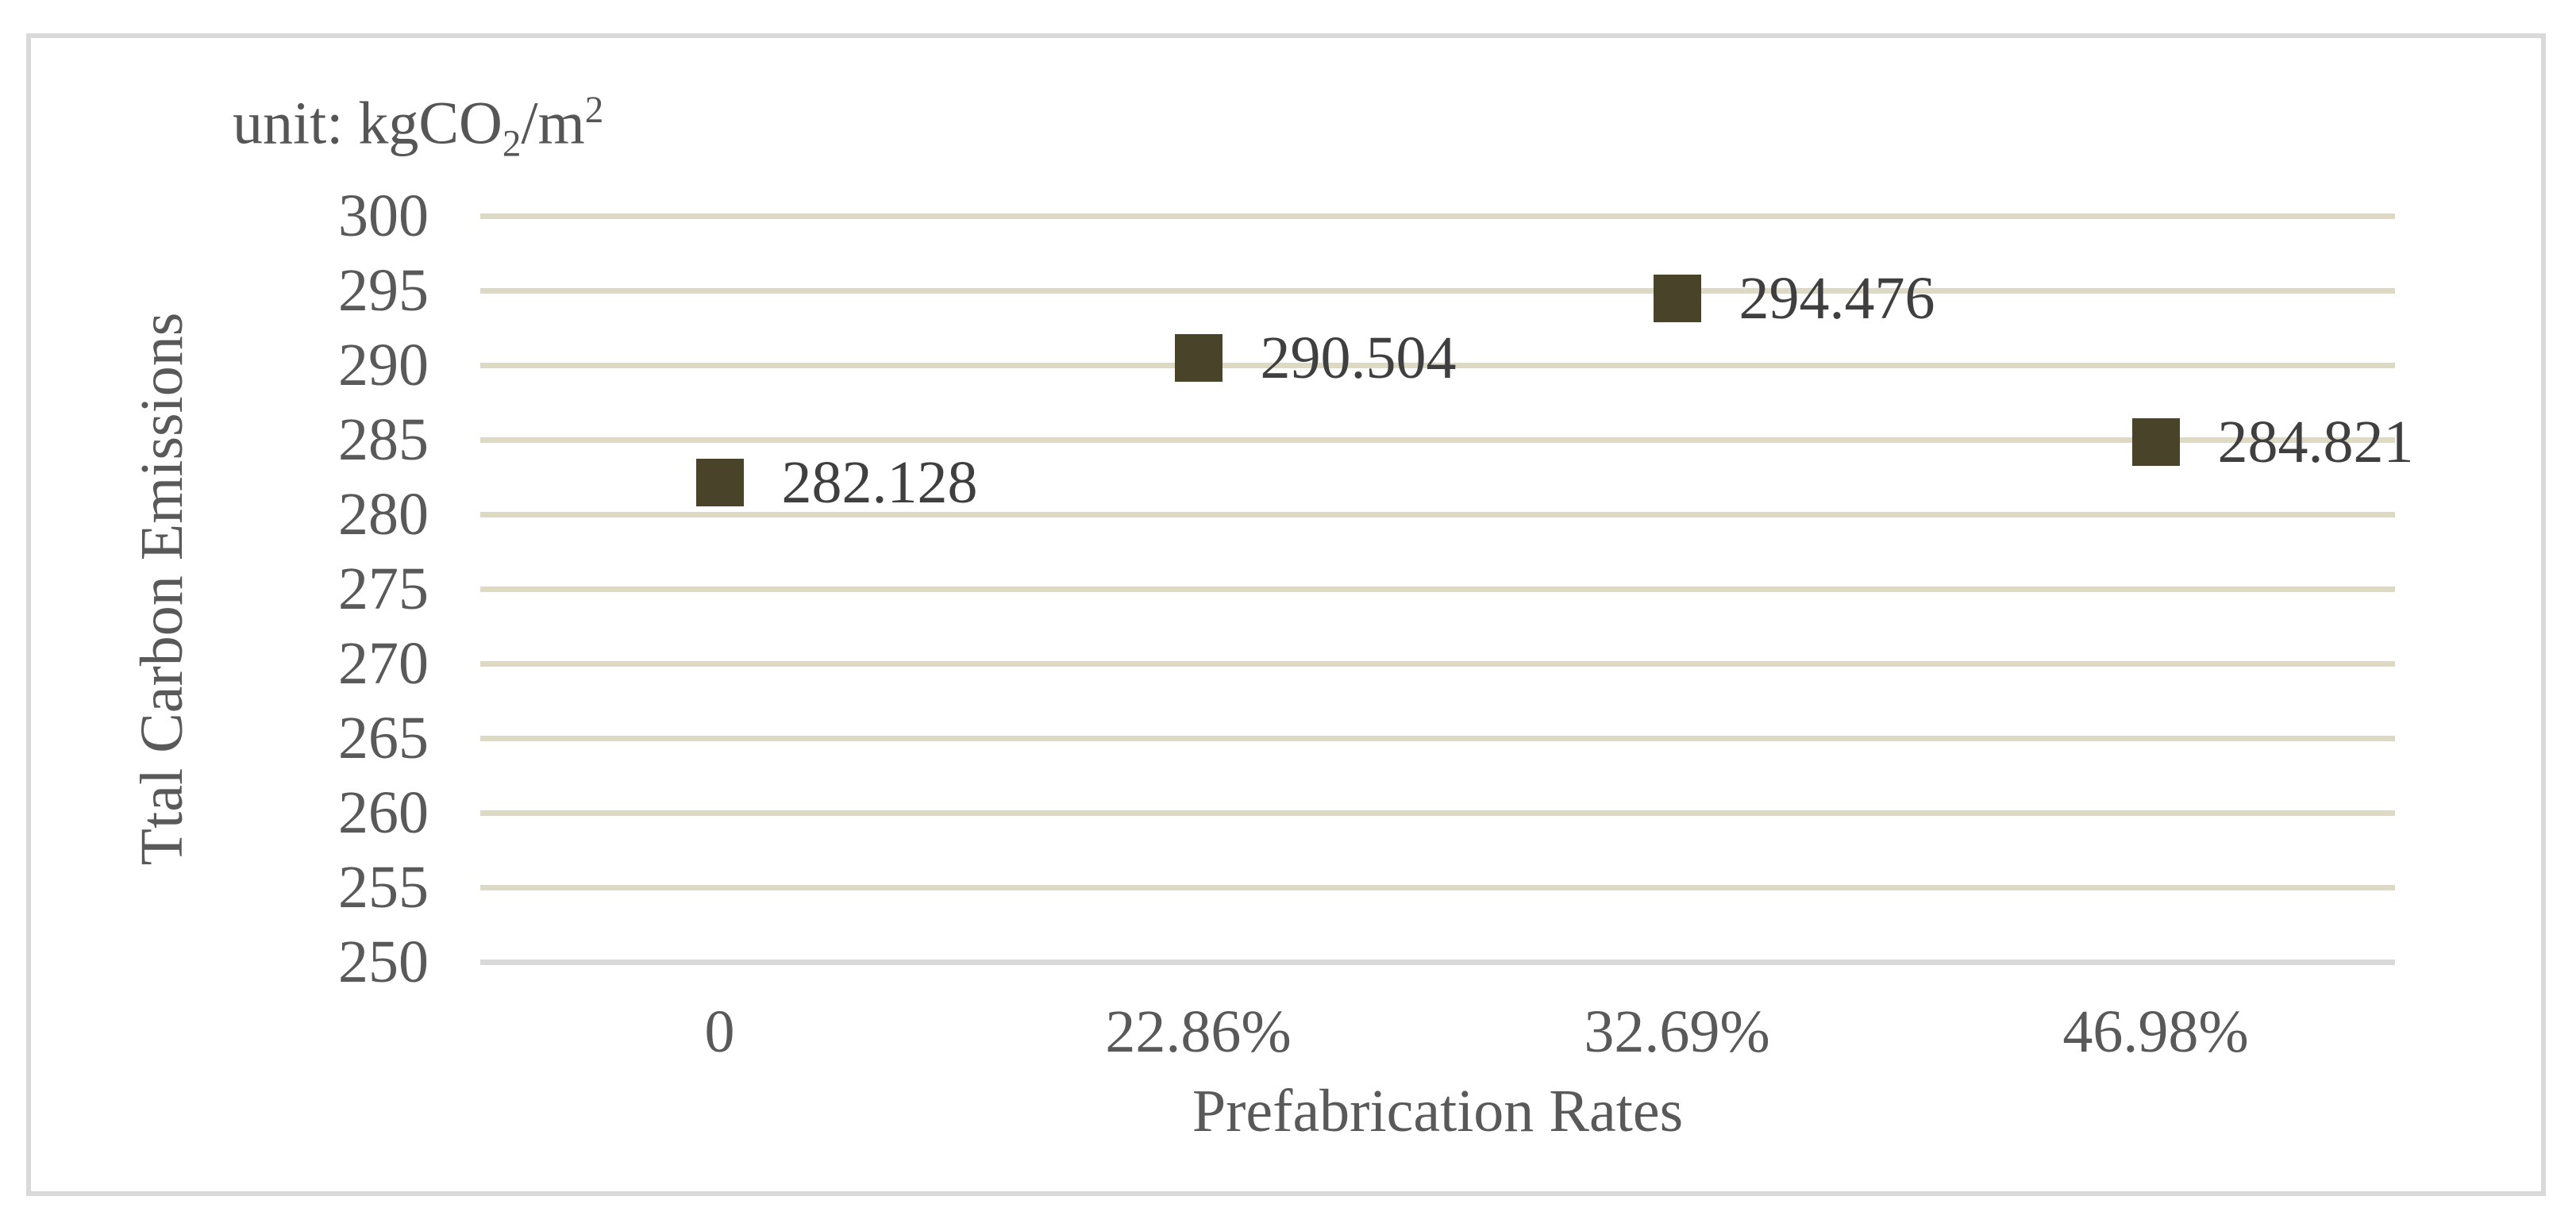 This screenshot has height=1227, width=2576. Describe the element at coordinates (383, 887) in the screenshot. I see `y-axis-tick-label: 255` at that location.